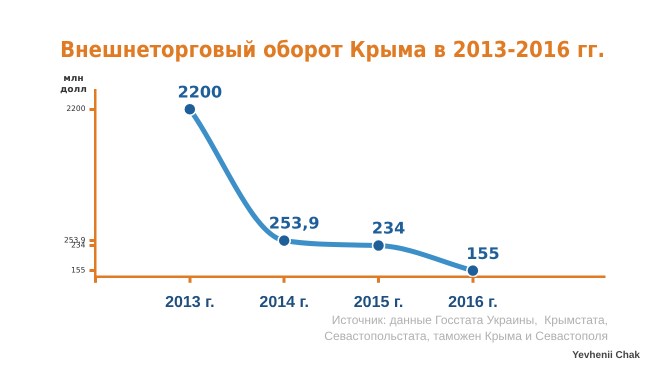 Image resolution: width=650 pixels, height=366 pixels. Describe the element at coordinates (190, 302) in the screenshot. I see `x-tick-label: 2013 г.` at that location.